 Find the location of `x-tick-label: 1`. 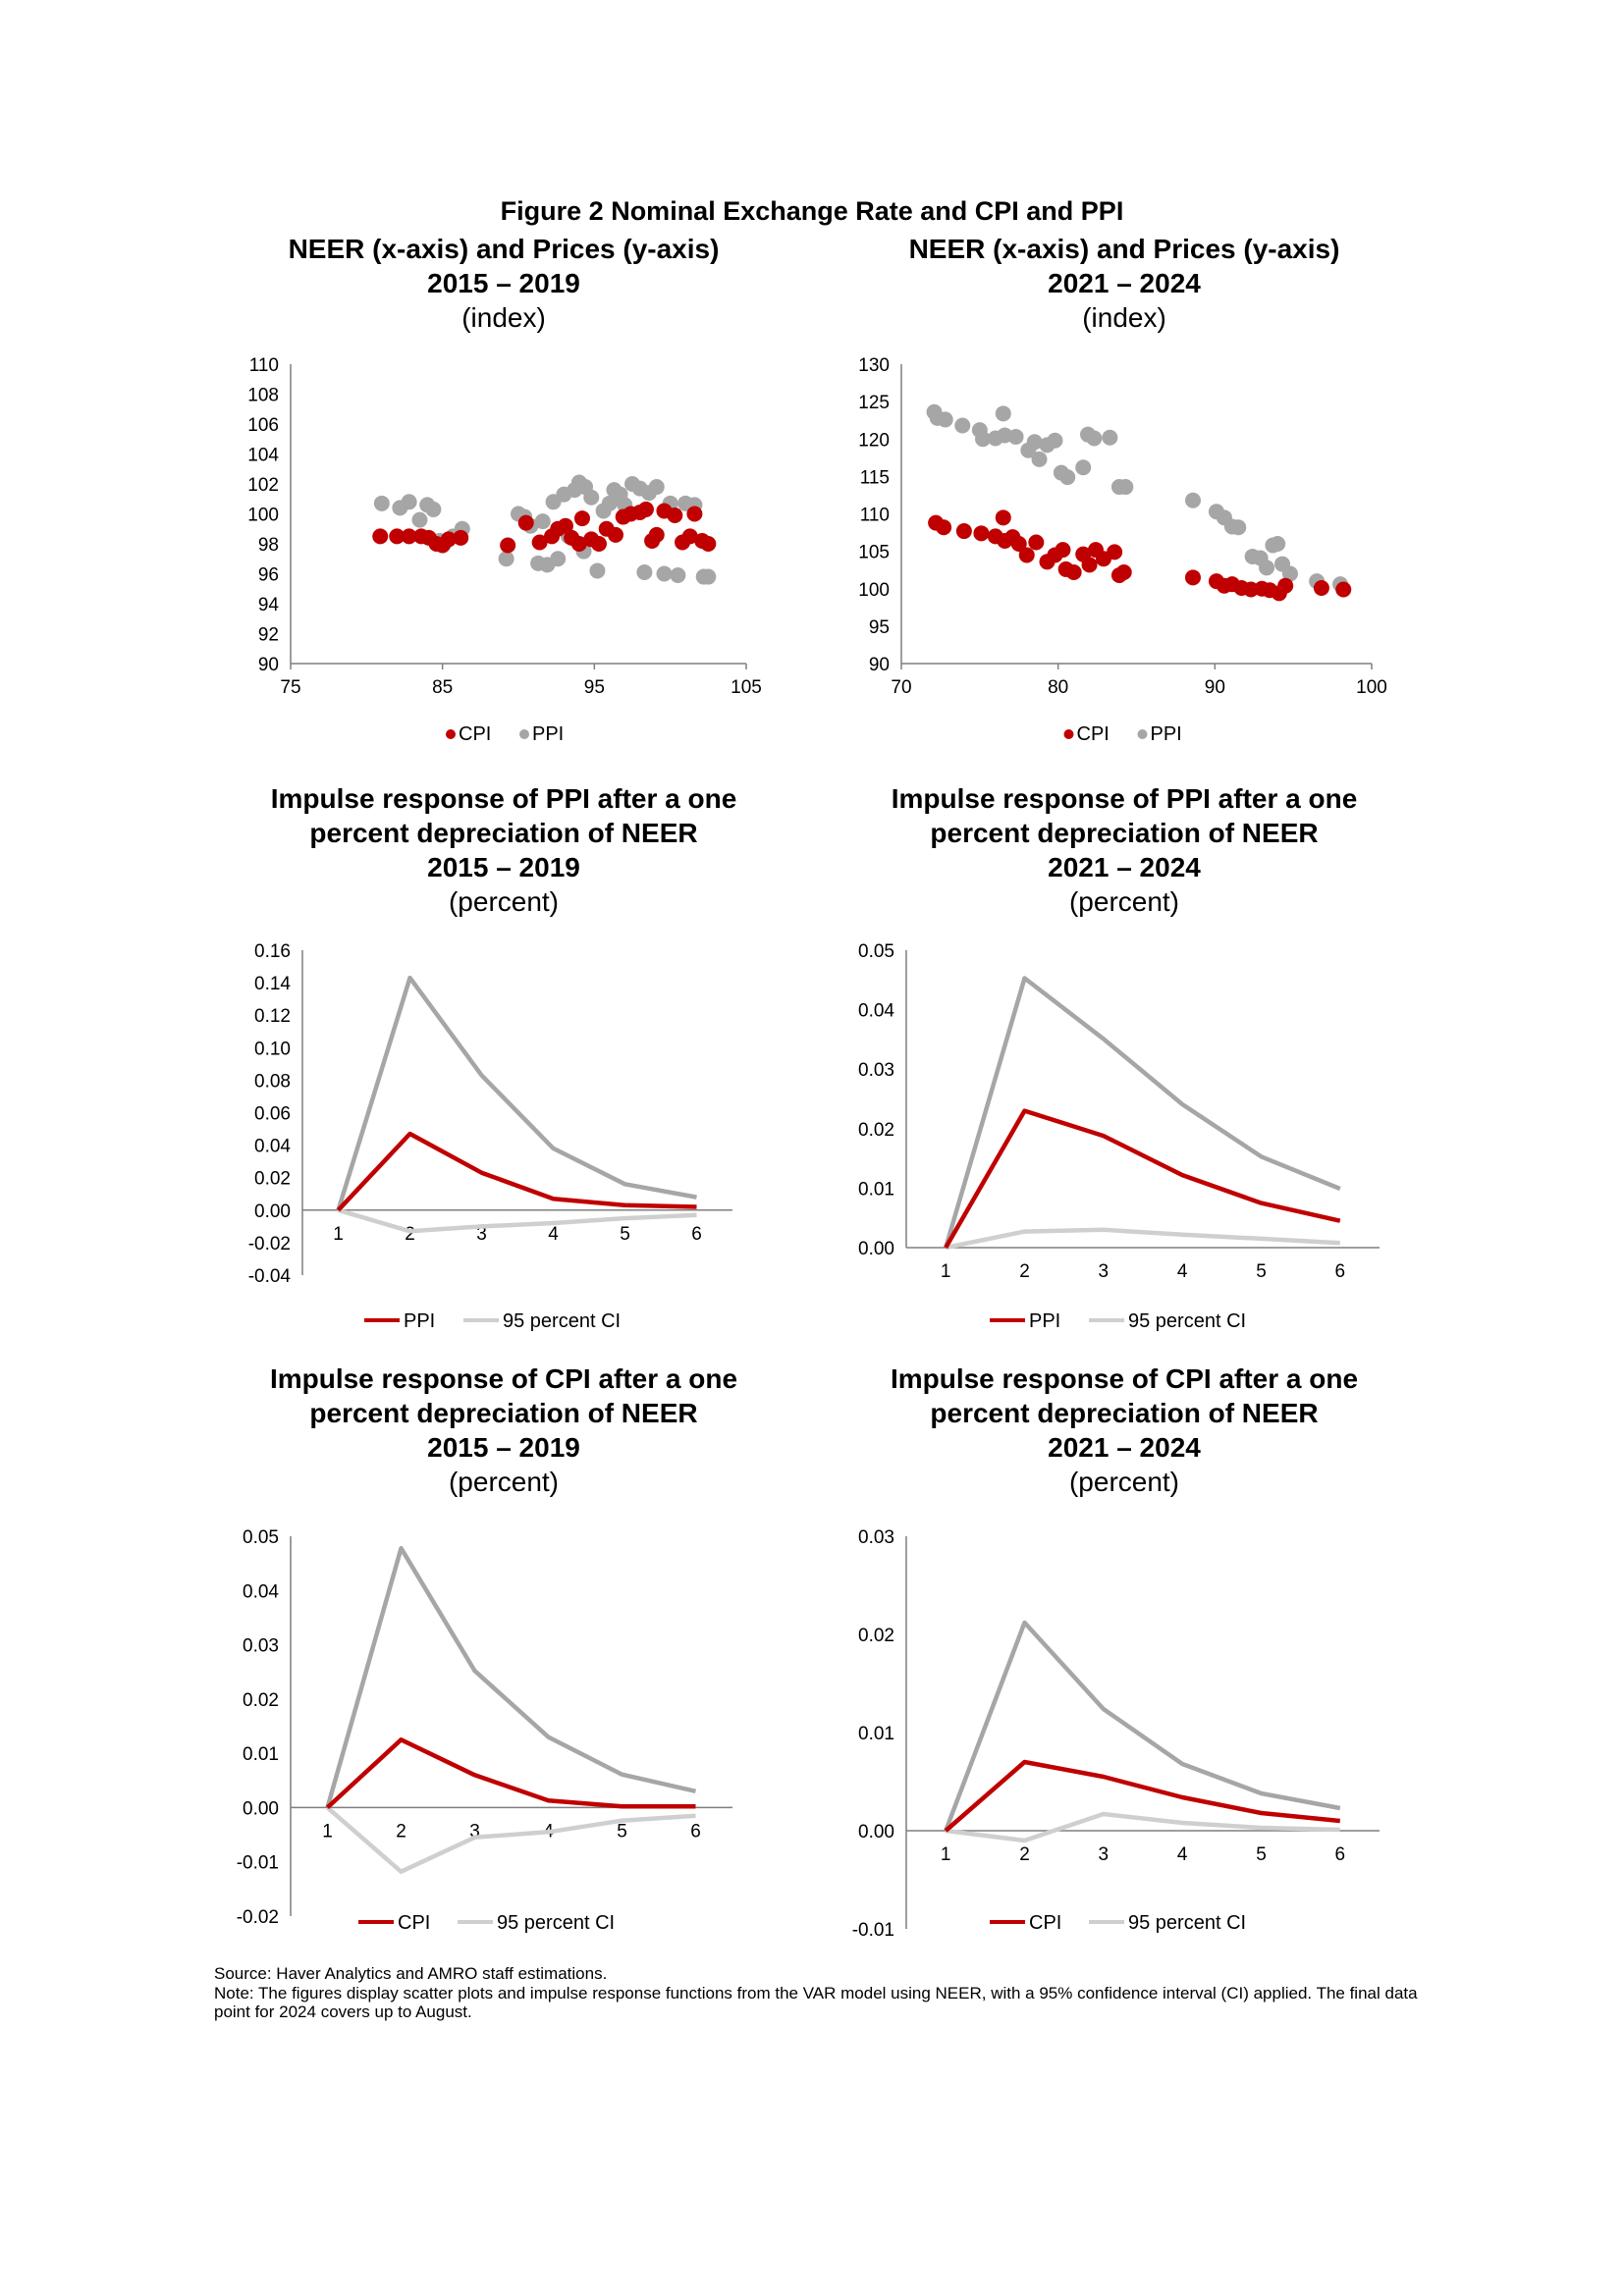

x-tick-label: 1 is located at coordinates (338, 1234).